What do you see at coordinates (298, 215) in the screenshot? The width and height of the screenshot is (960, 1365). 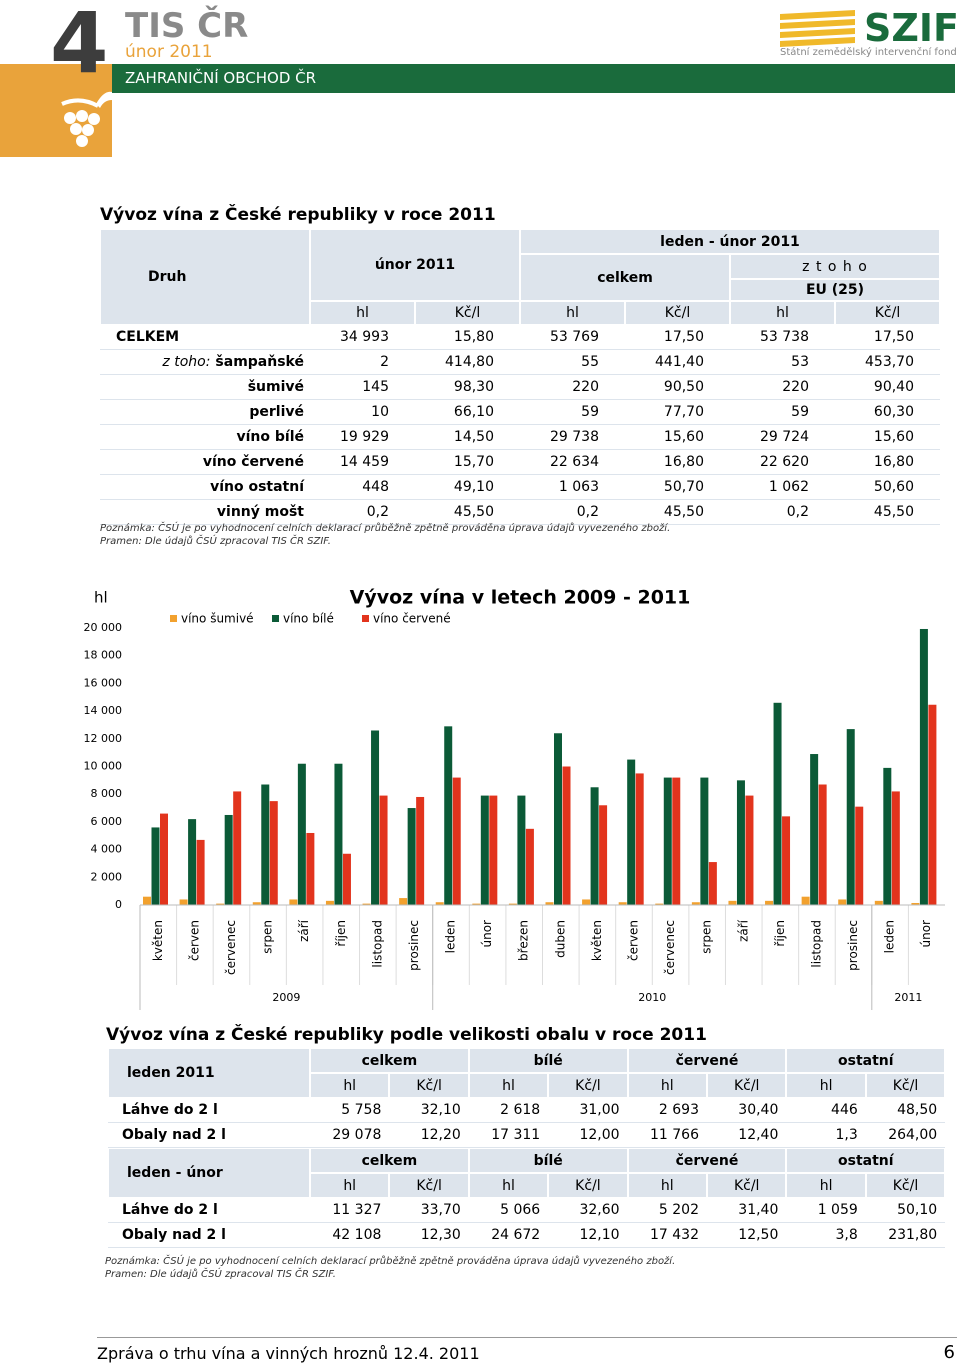 I see `table-title: Vývoz vína z České republiky v roce 2011` at bounding box center [298, 215].